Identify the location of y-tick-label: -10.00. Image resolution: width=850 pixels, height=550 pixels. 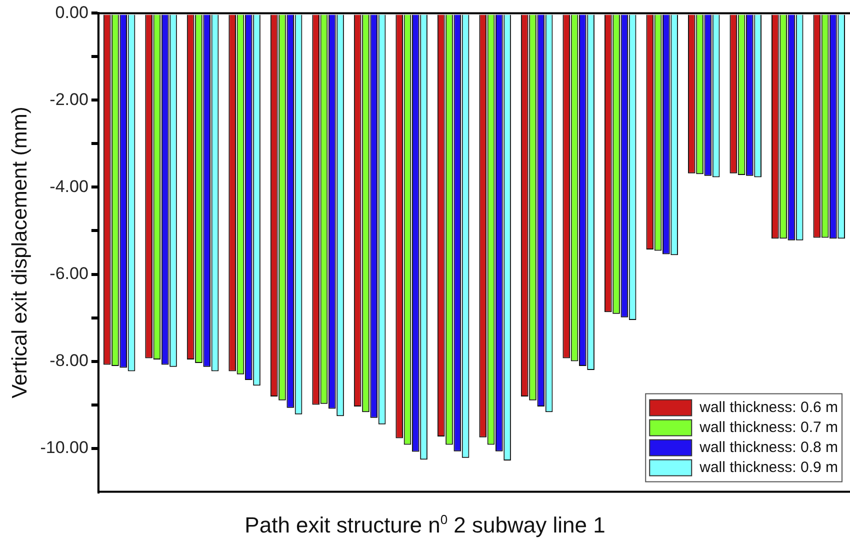
(64, 447).